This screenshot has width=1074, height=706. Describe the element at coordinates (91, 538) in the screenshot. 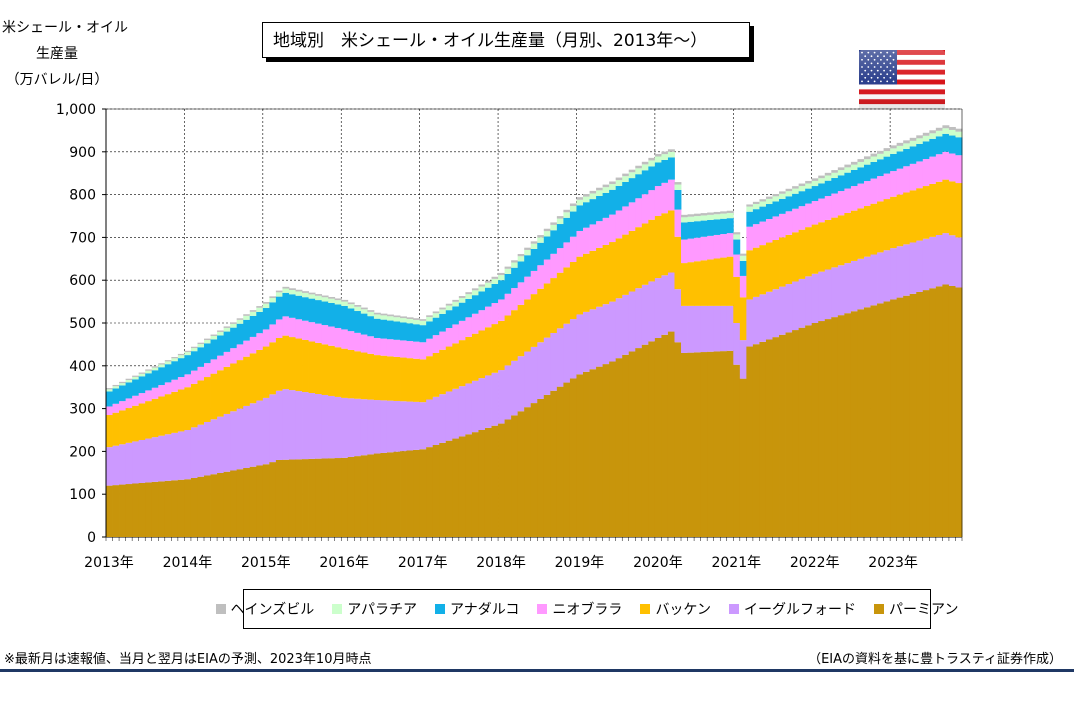

I see `y-tick-label: 0` at that location.